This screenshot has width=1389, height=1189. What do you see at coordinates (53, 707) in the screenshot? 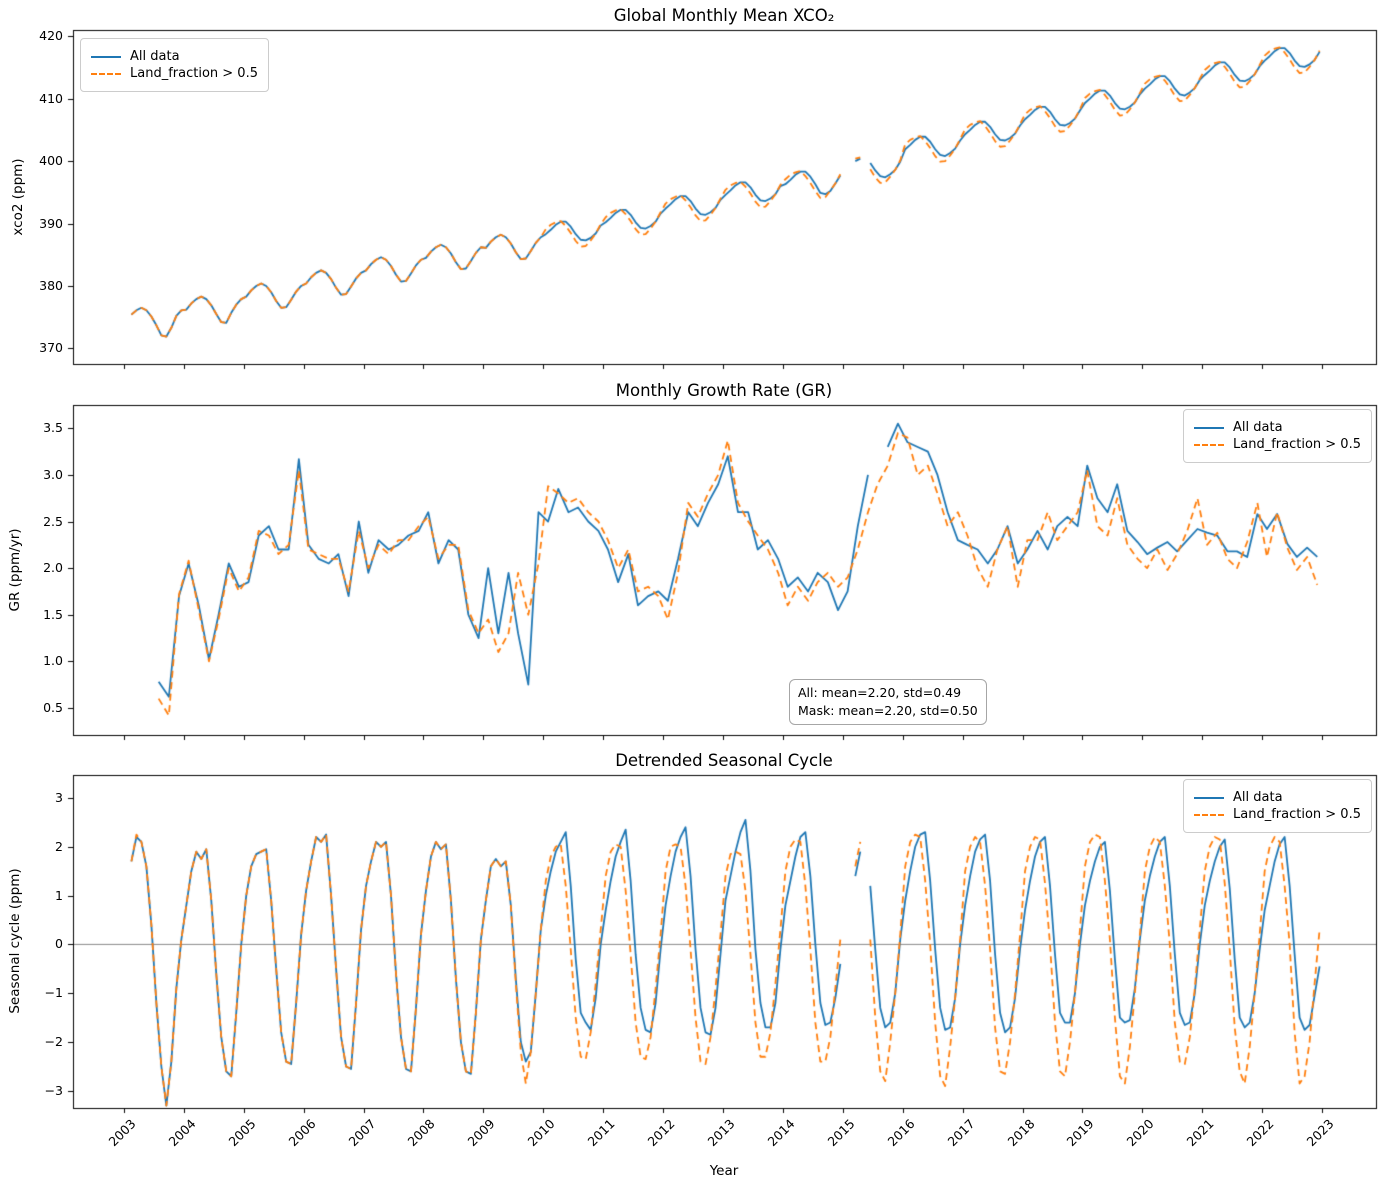
I see `y-tick-label: 0.5` at bounding box center [53, 707].